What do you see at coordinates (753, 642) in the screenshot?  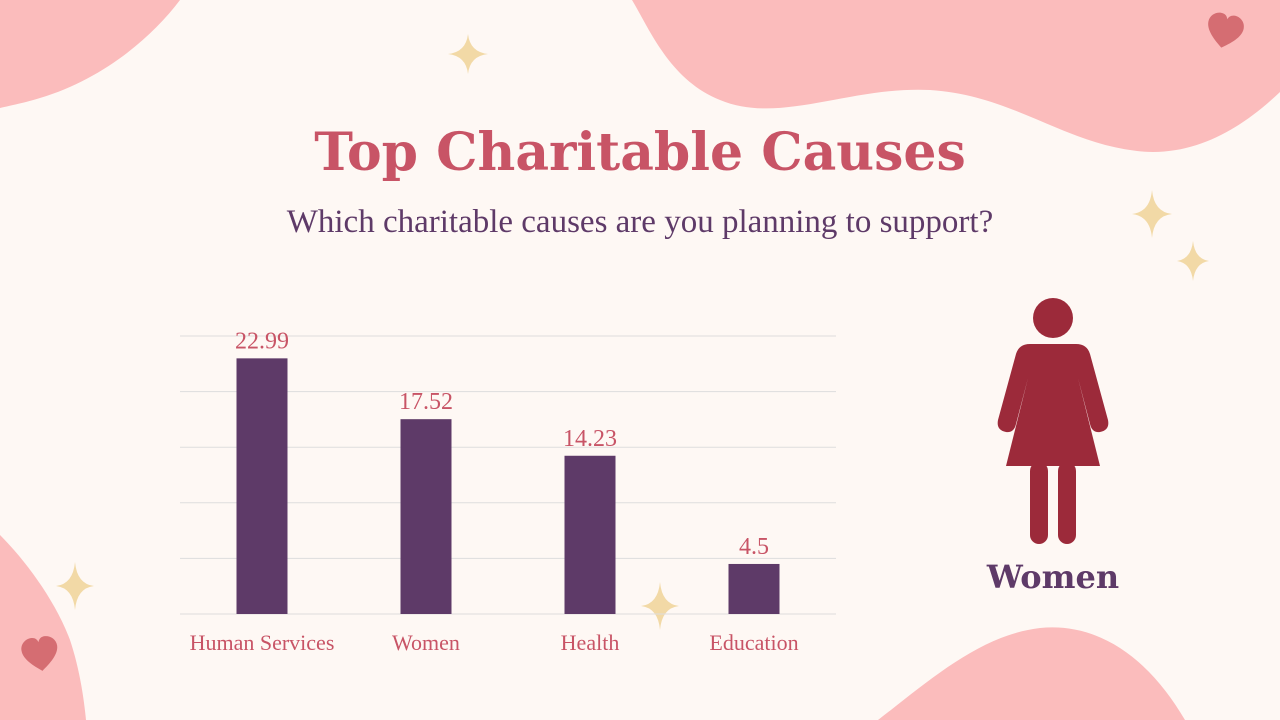 I see `category-label: Education` at bounding box center [753, 642].